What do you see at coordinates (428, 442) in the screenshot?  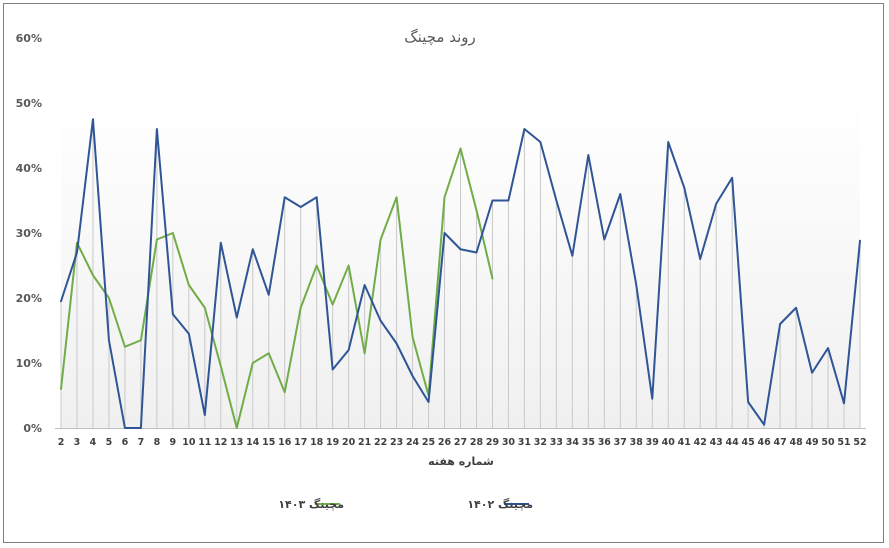 I see `x-tick-label: 25` at bounding box center [428, 442].